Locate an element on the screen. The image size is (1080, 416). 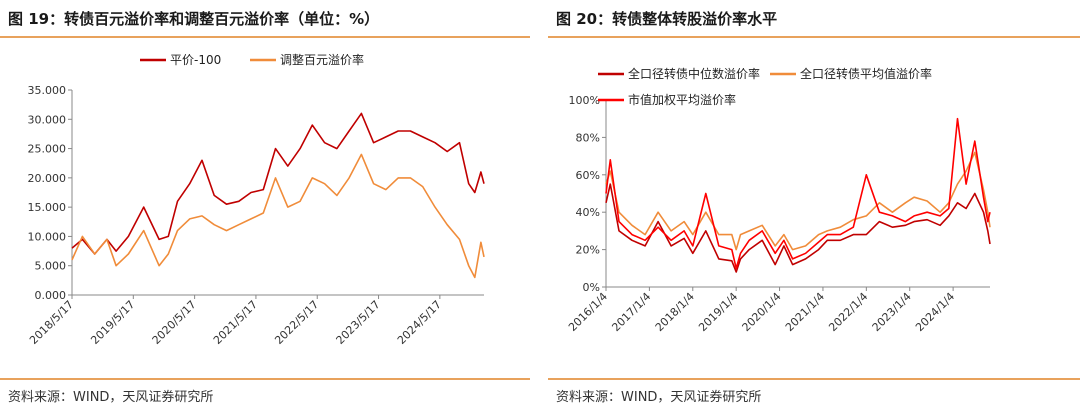
left-source-rule is located at coordinates (265, 379).